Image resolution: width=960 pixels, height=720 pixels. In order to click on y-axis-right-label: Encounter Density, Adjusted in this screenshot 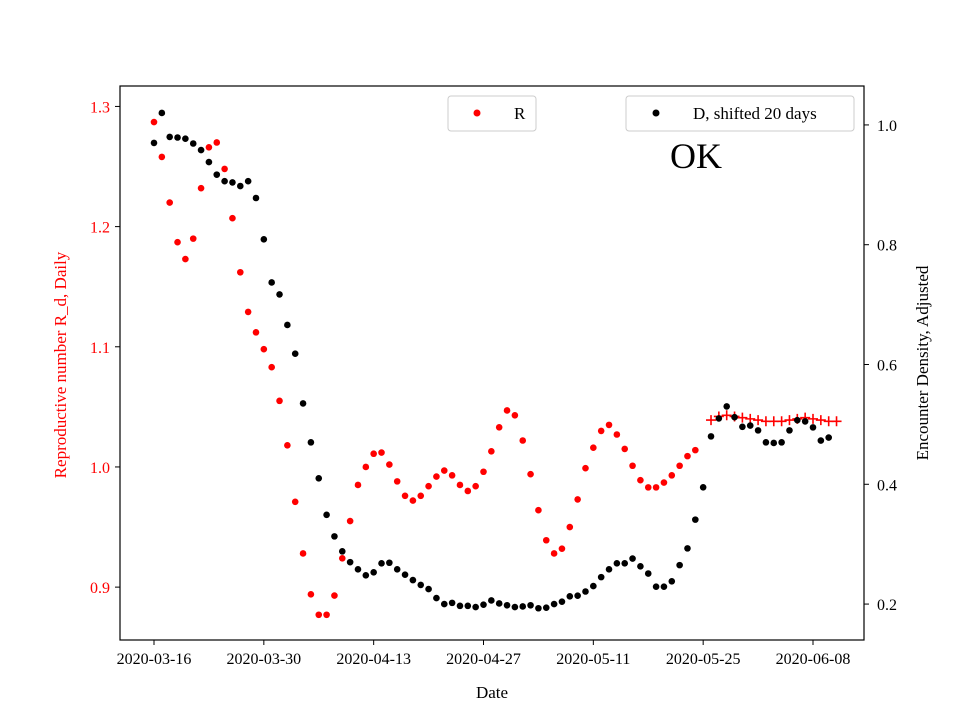, I will do `click(922, 362)`.